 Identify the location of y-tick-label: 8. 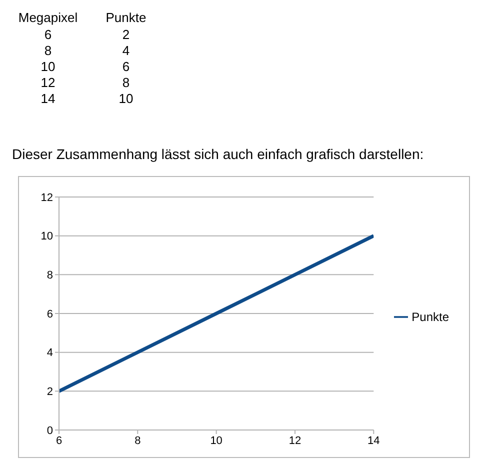
(49, 276).